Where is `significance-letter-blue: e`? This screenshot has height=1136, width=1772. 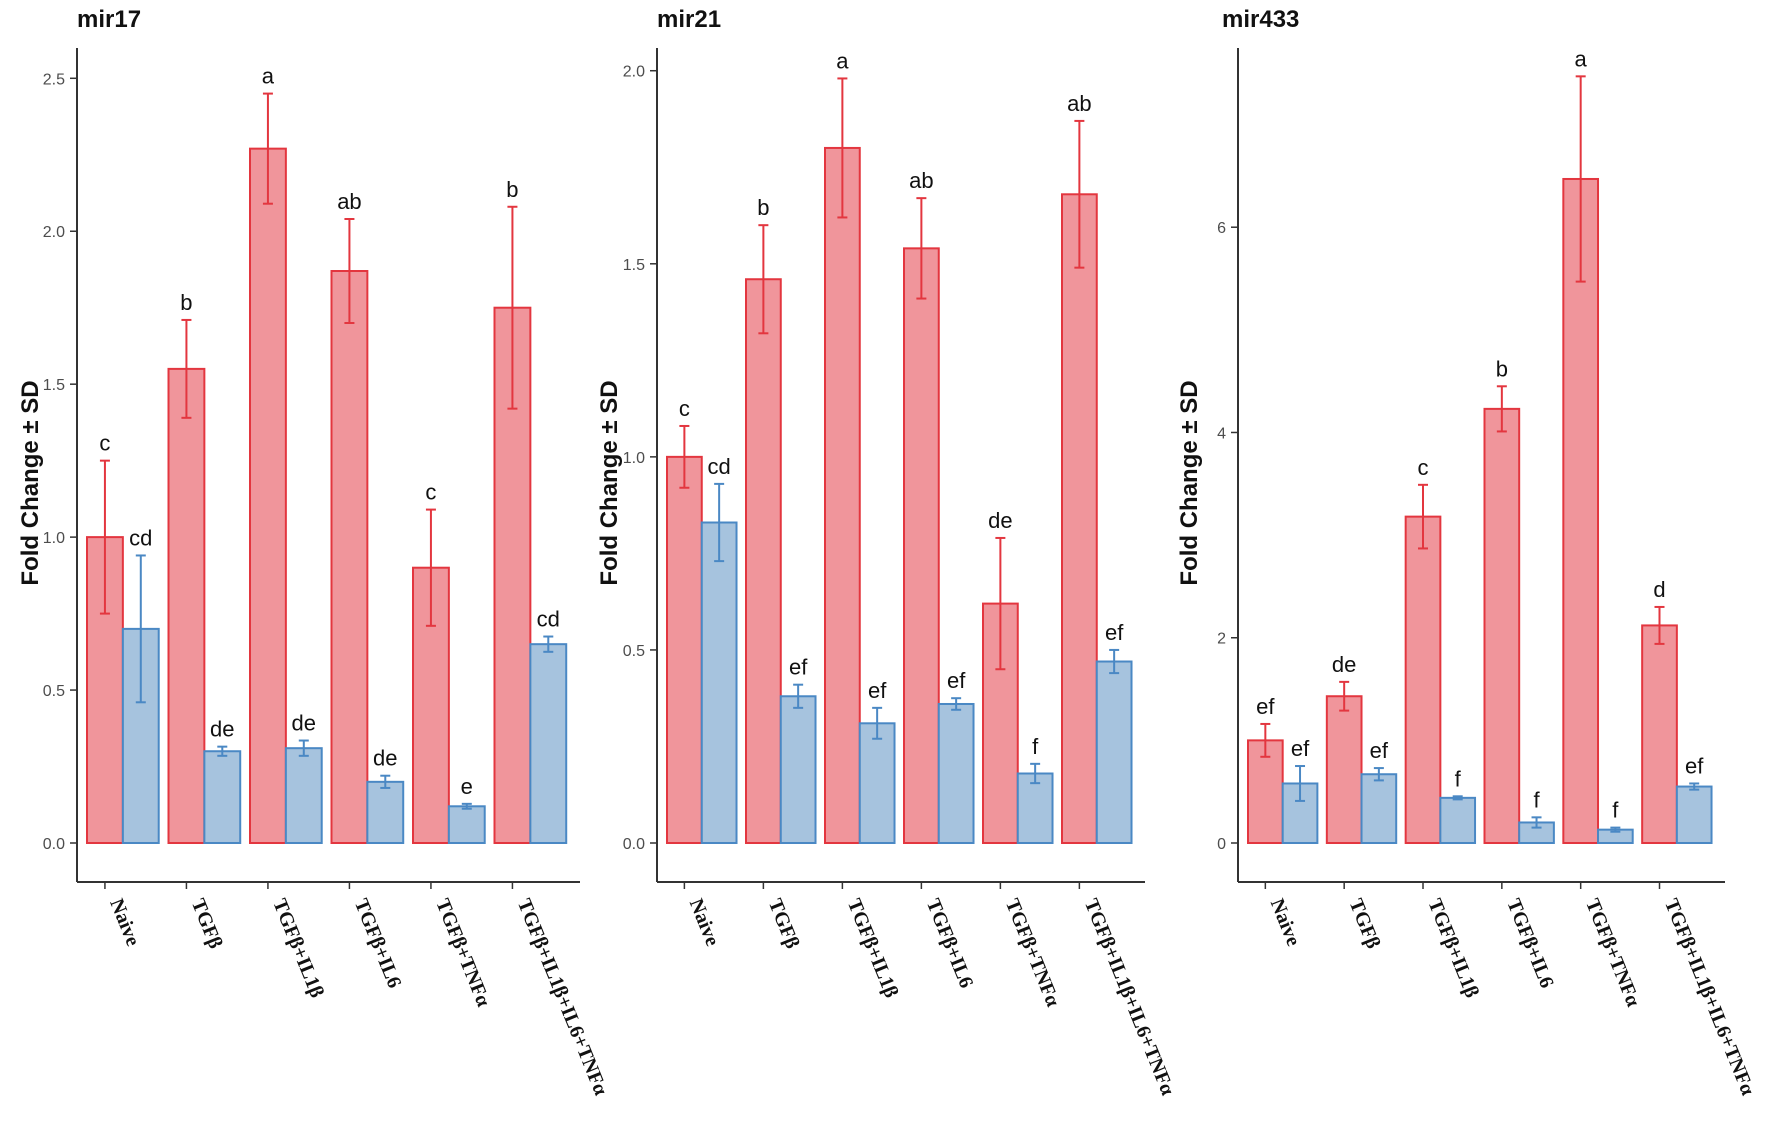
significance-letter-blue: e is located at coordinates (467, 786).